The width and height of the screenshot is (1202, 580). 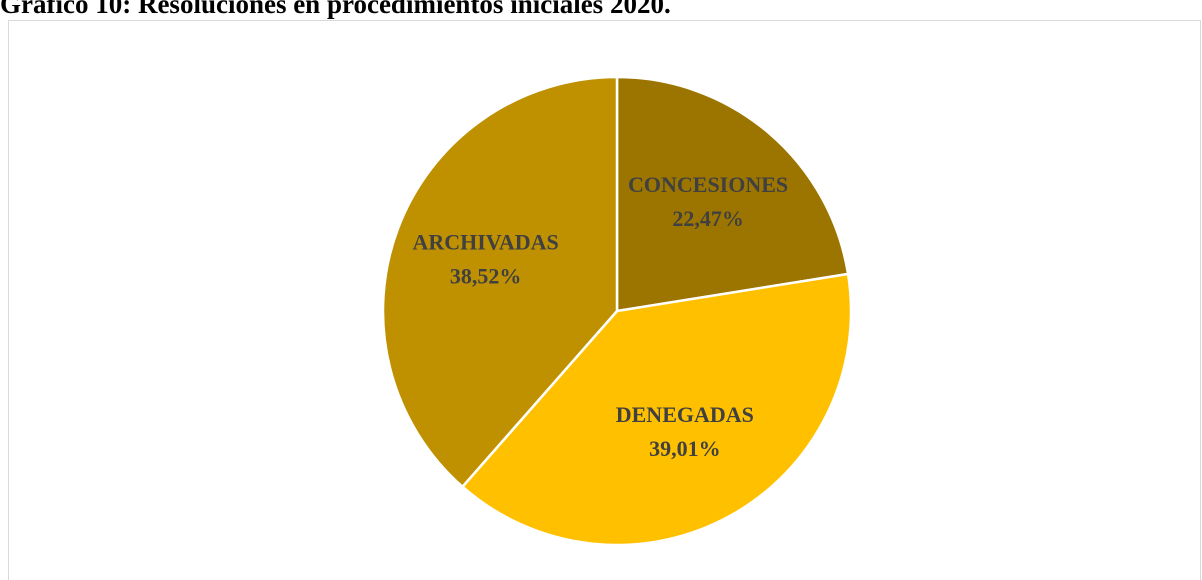 I want to click on slice-value-label: 22,47%, so click(x=708, y=218).